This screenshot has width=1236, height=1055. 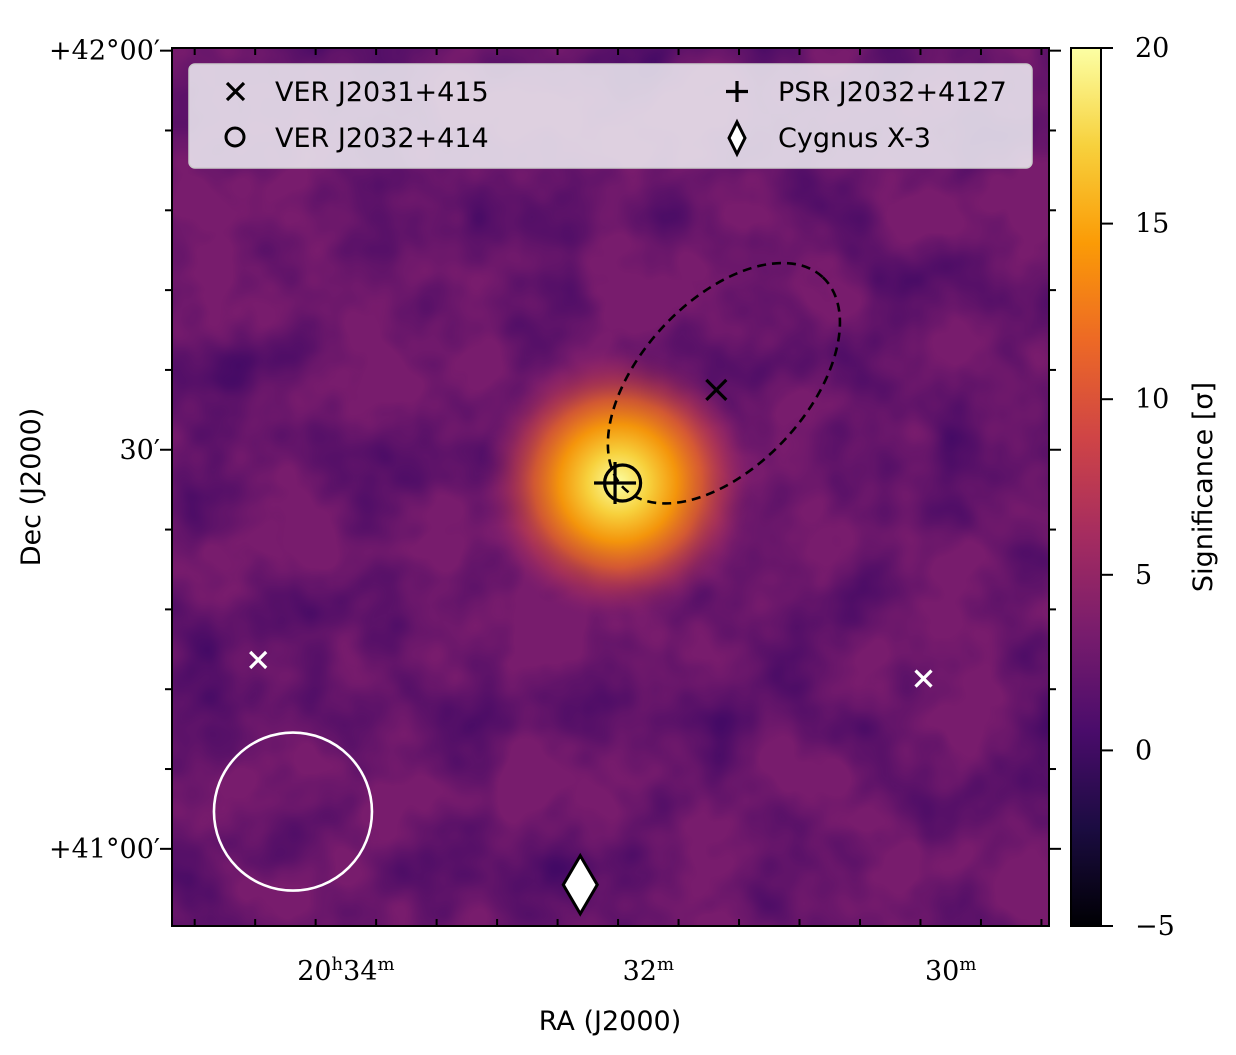 I want to click on colorbar: −5 0 5 10 15 20 Significance [σ], so click(x=1144, y=487).